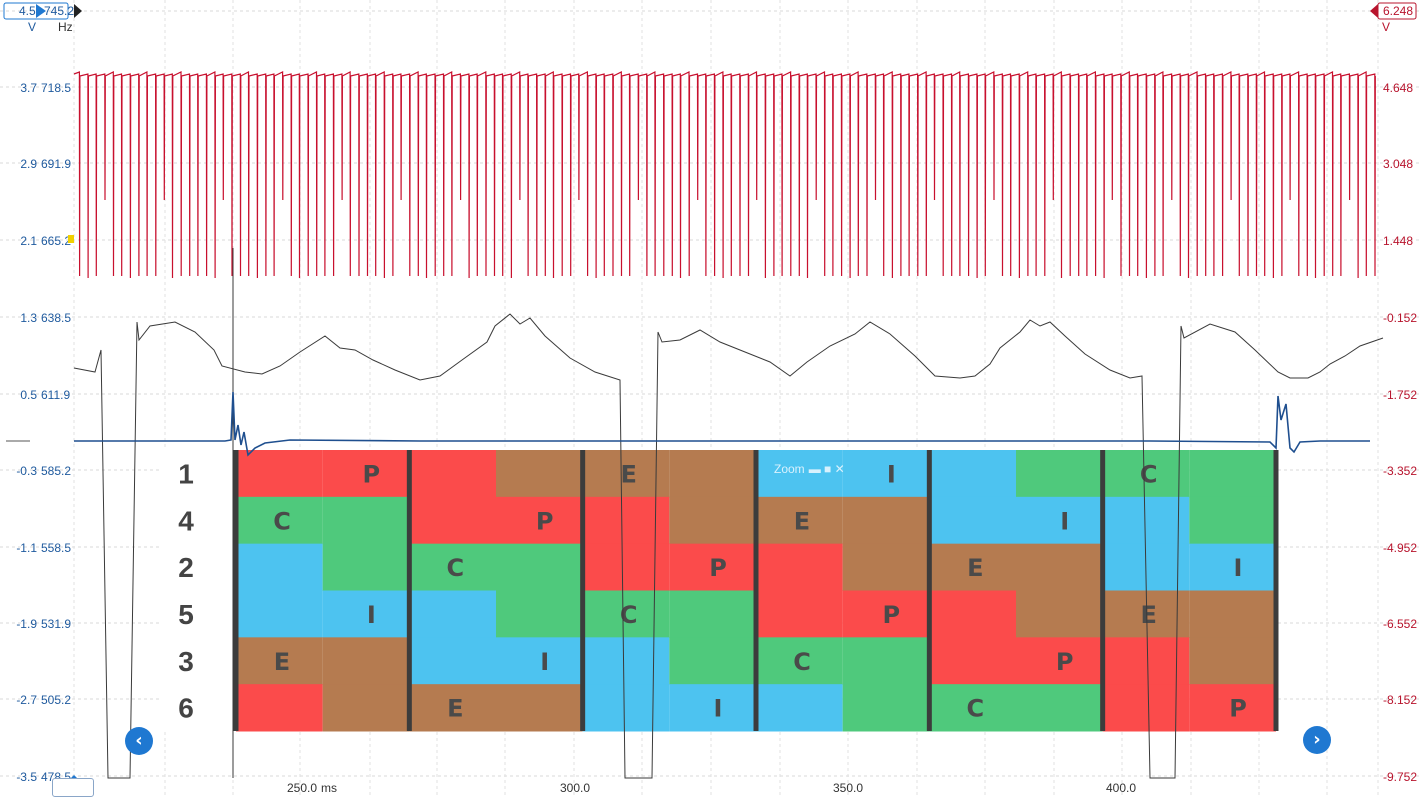 The height and width of the screenshot is (798, 1419). What do you see at coordinates (1386, 27) in the screenshot?
I see `right-axis-unit: V` at bounding box center [1386, 27].